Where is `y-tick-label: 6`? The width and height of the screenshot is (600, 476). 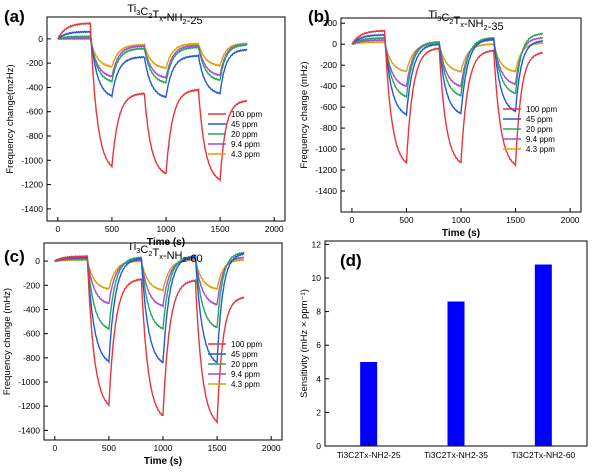
y-tick-label: 6 is located at coordinates (318, 345).